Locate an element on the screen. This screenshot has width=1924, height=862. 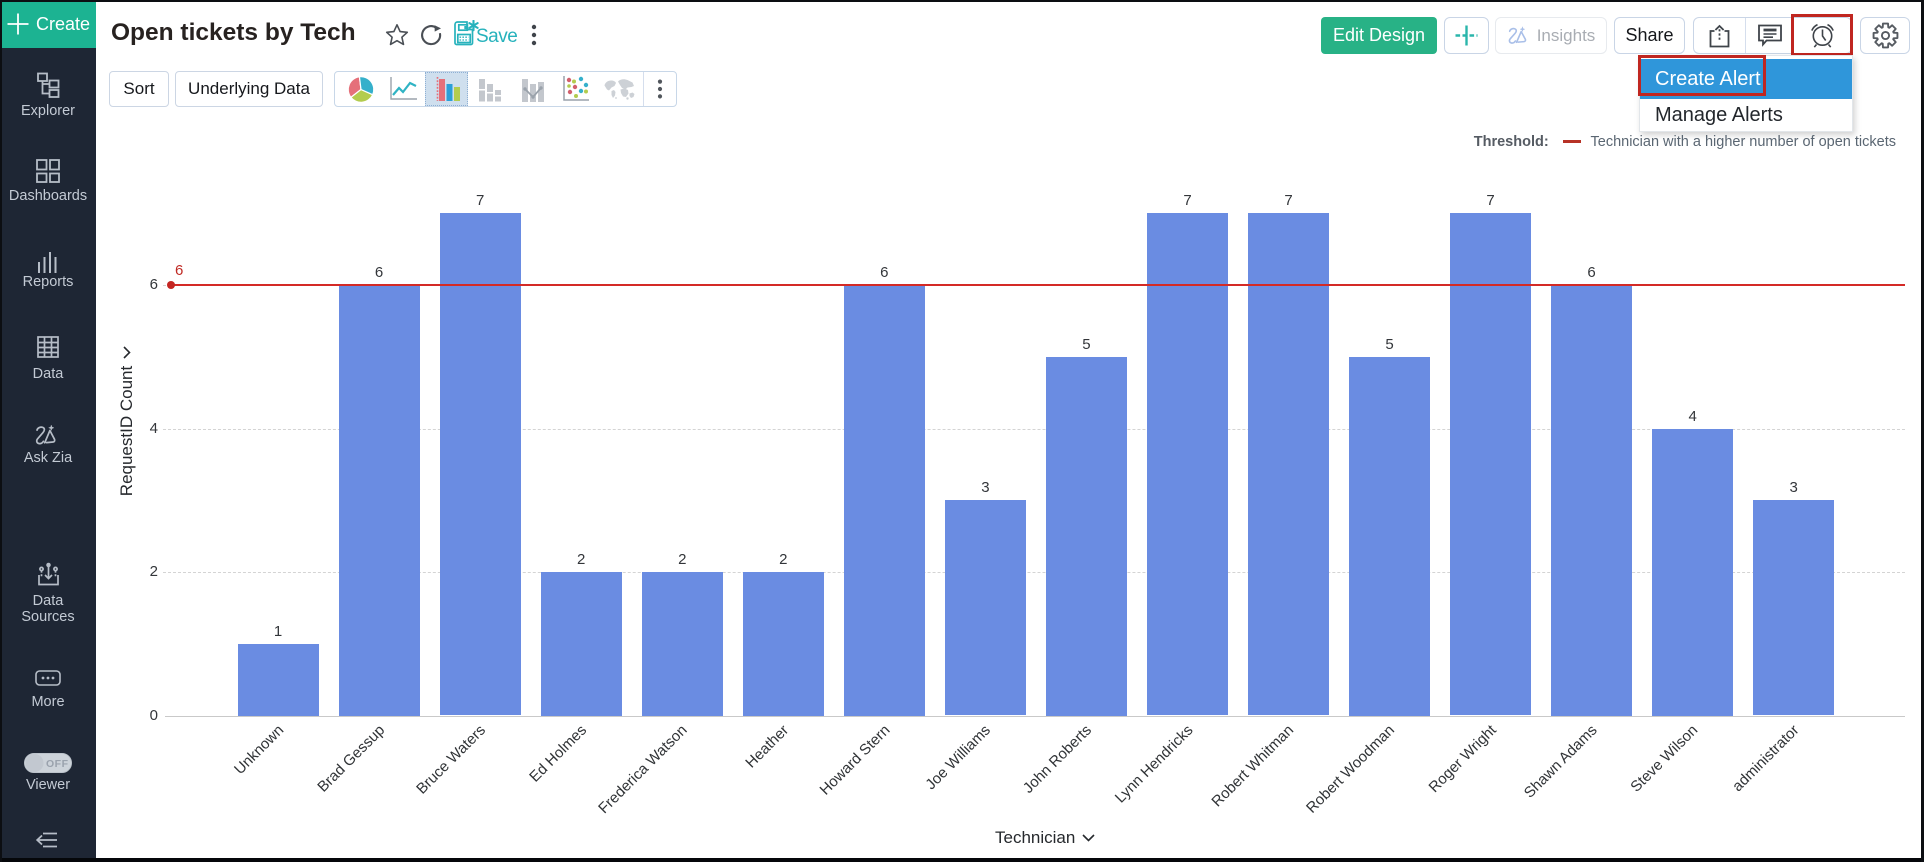
svg-text: OFF is located at coordinates (57, 764).